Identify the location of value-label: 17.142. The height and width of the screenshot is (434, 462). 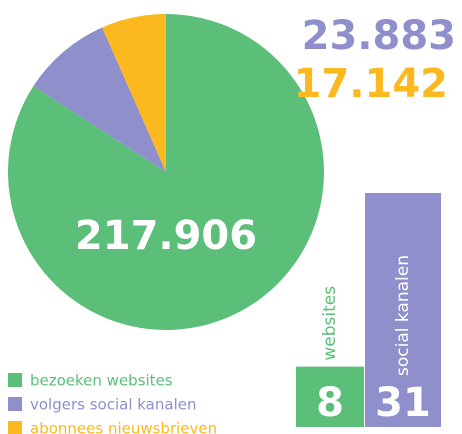
(371, 84).